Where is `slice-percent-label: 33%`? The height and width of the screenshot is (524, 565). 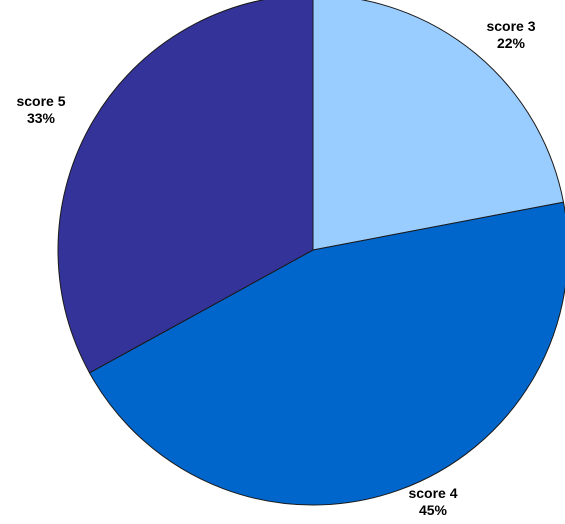 slice-percent-label: 33% is located at coordinates (41, 118).